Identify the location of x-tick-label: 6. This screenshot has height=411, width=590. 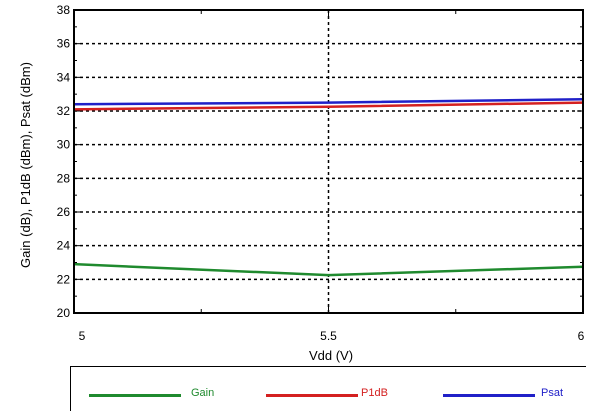
(581, 336).